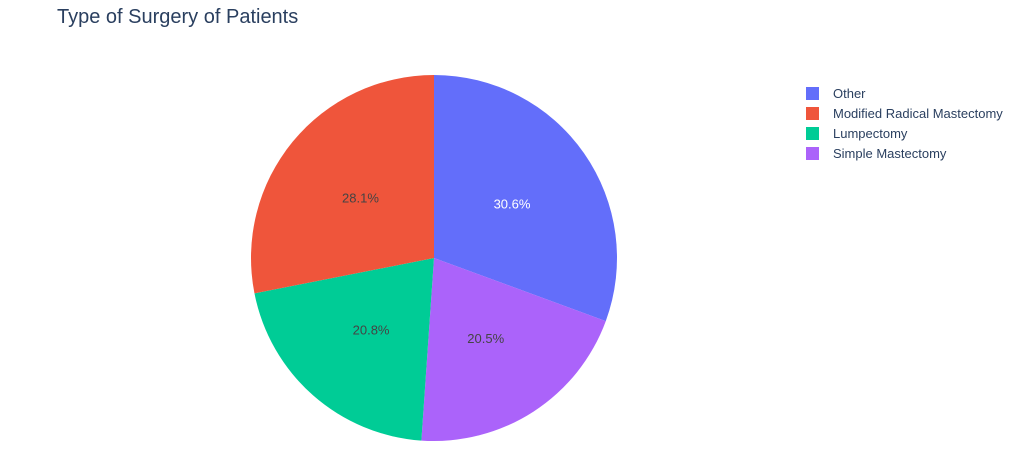 The width and height of the screenshot is (1024, 457). I want to click on legend-label: Simple Mastectomy, so click(890, 153).